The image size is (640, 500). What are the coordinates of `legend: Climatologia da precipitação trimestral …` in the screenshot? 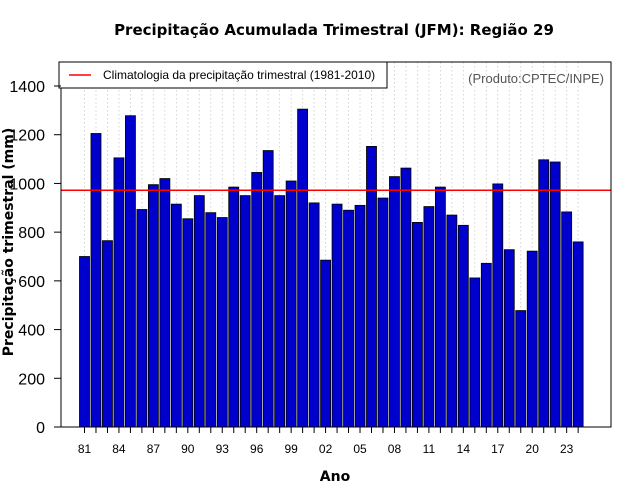 It's located at (223, 75).